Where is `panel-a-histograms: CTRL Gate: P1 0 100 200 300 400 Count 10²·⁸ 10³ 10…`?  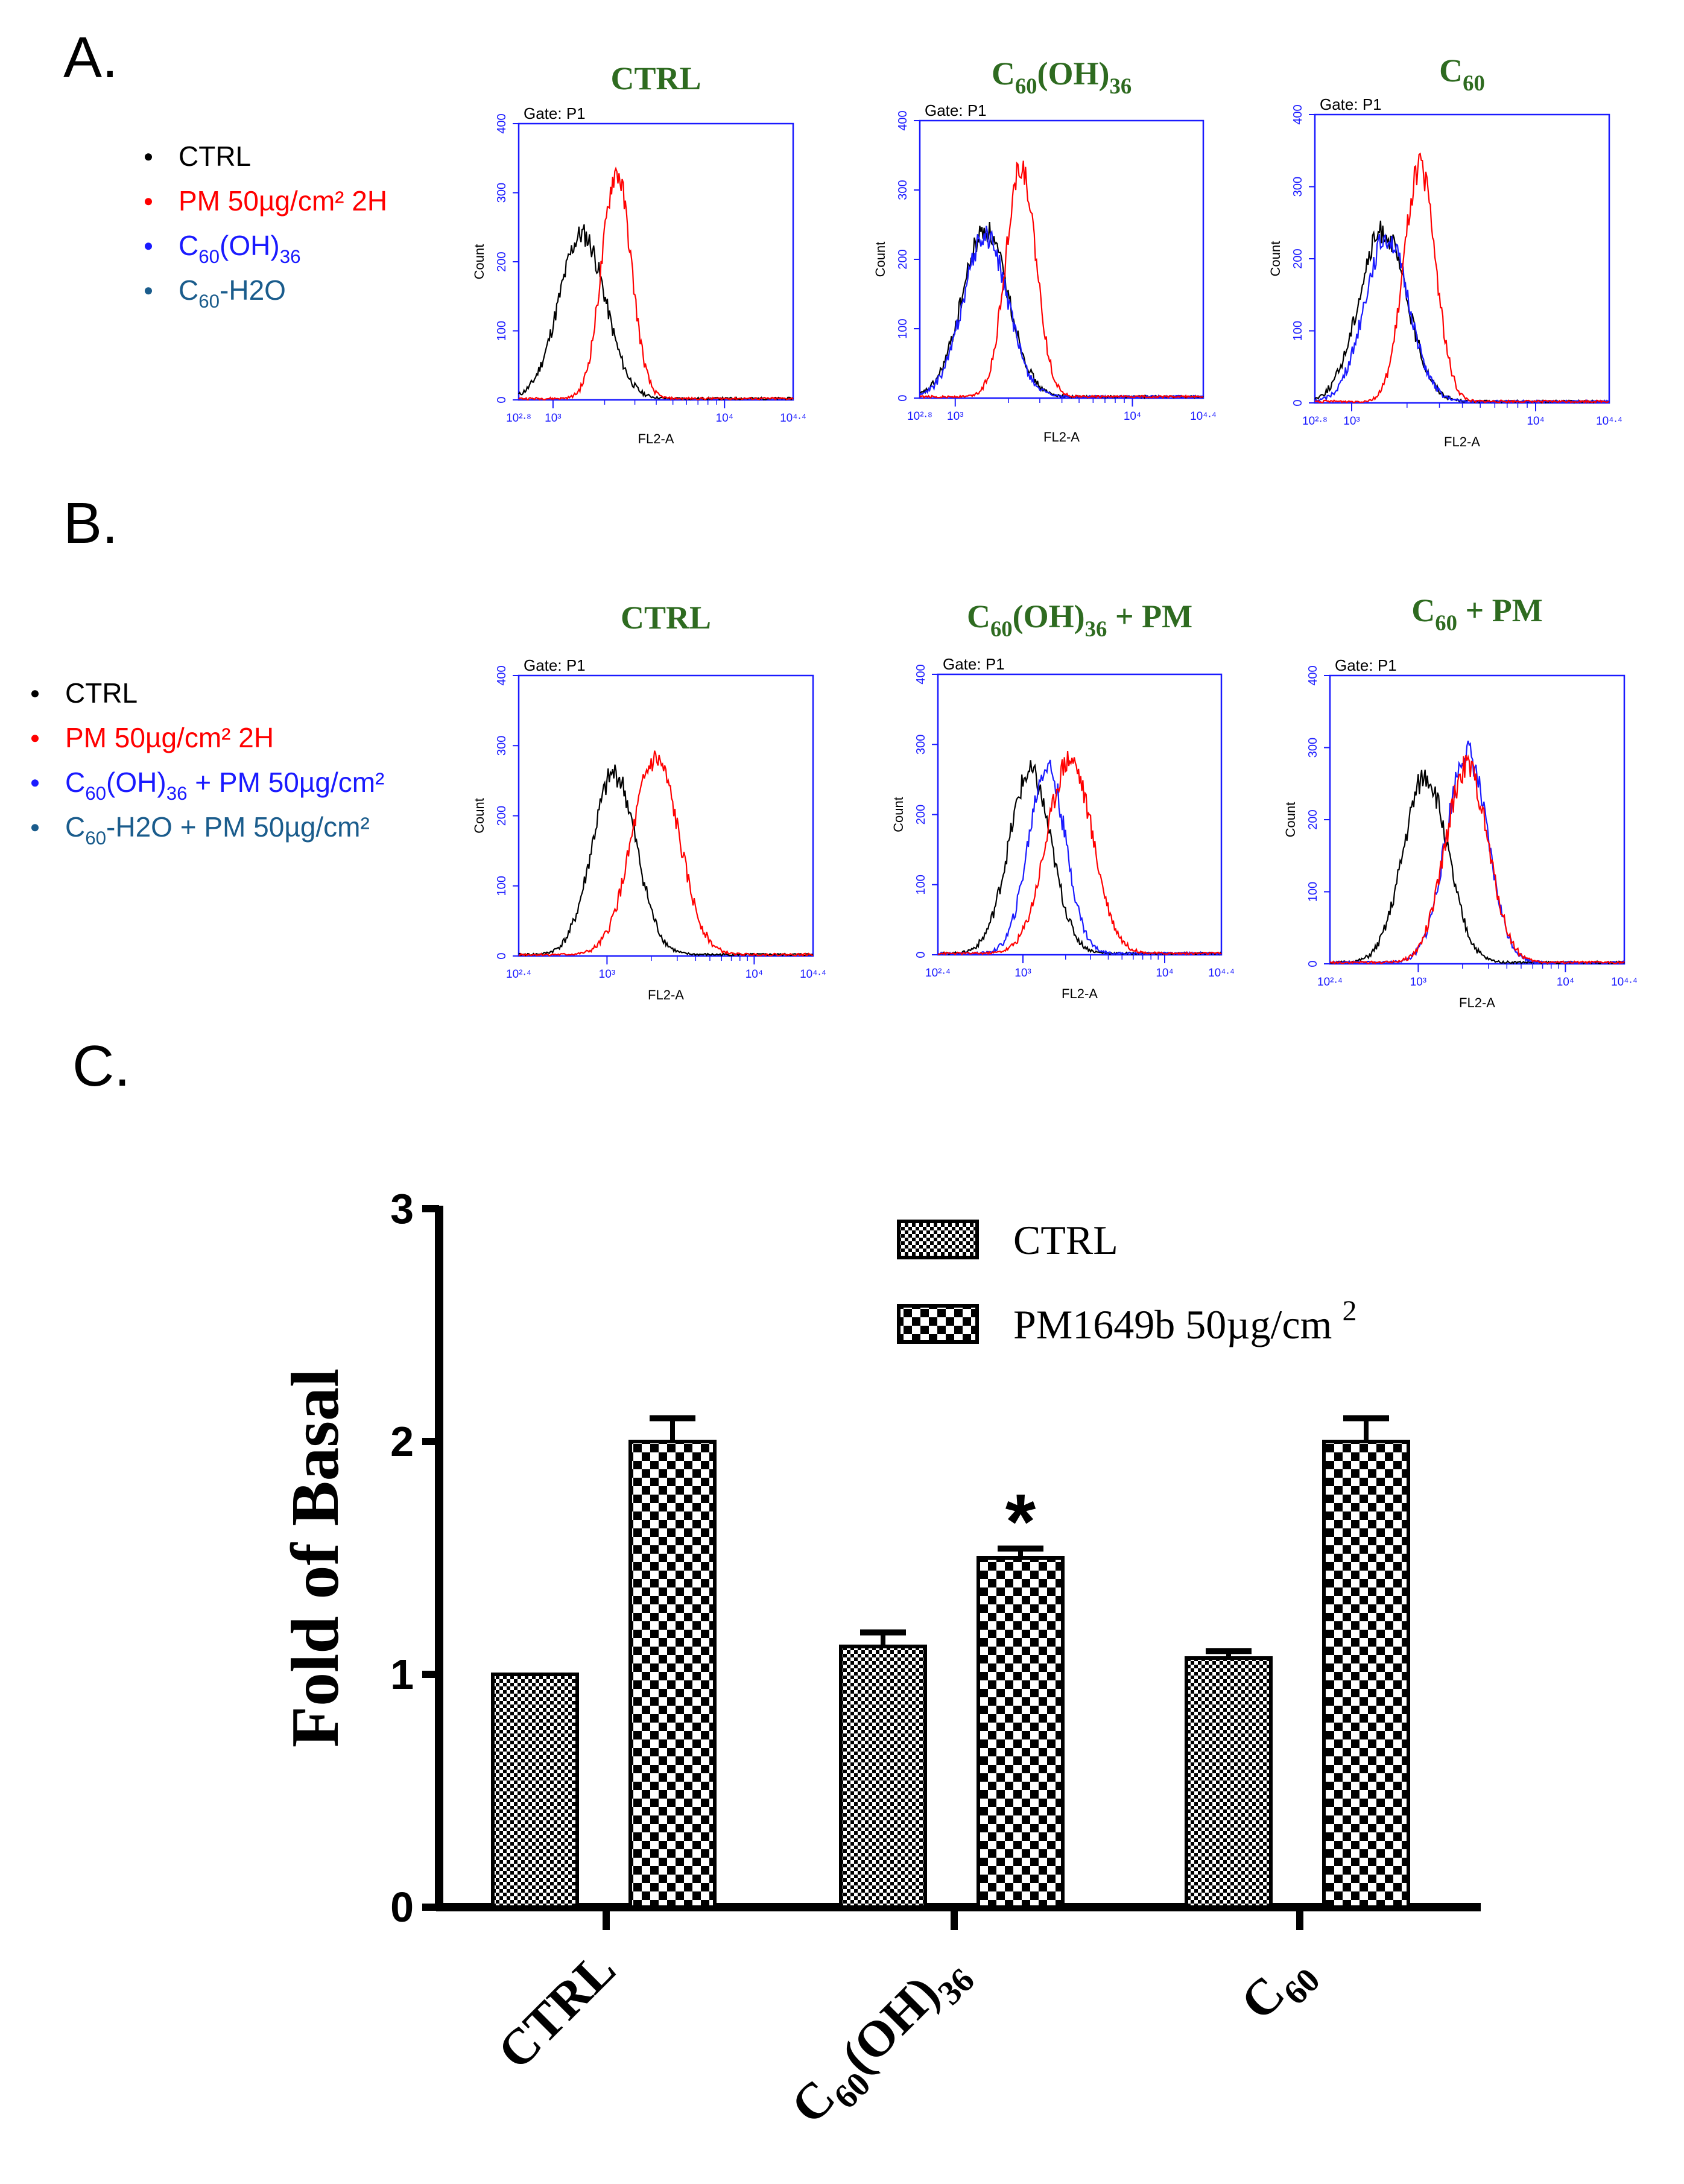 panel-a-histograms: CTRL Gate: P1 0 100 200 300 400 Count 10²·⁸ 10³ 10… is located at coordinates (1047, 251).